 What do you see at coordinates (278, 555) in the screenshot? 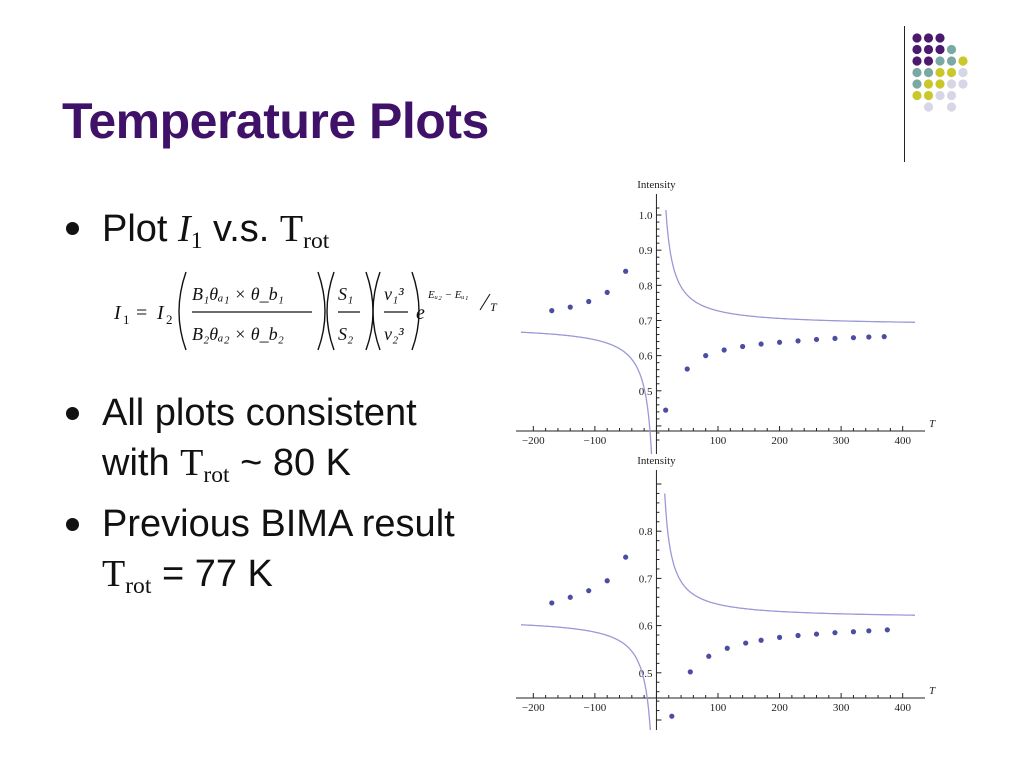
I see `bullet-bima: Previous BIMA result Trot = 77 K` at bounding box center [278, 555].